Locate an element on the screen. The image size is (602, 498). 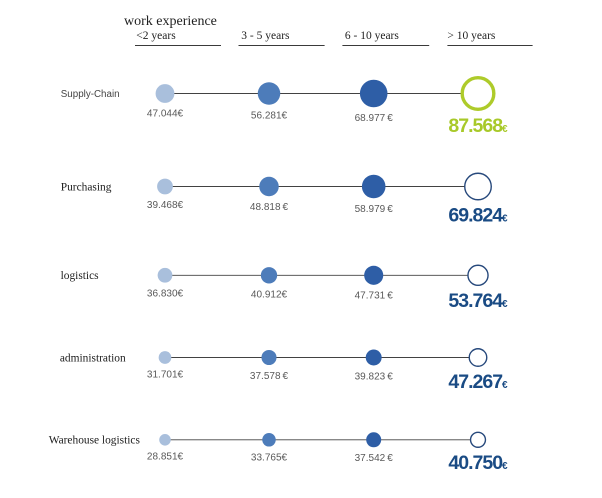
svg-text: 47.044€ is located at coordinates (165, 114).